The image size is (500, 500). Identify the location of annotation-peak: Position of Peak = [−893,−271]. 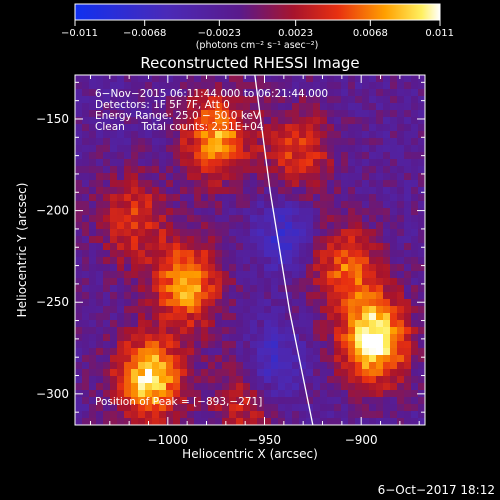
(178, 402).